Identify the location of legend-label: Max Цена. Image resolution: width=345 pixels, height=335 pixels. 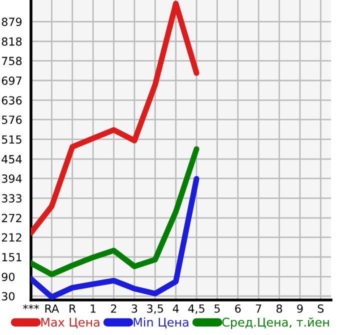
(70, 323).